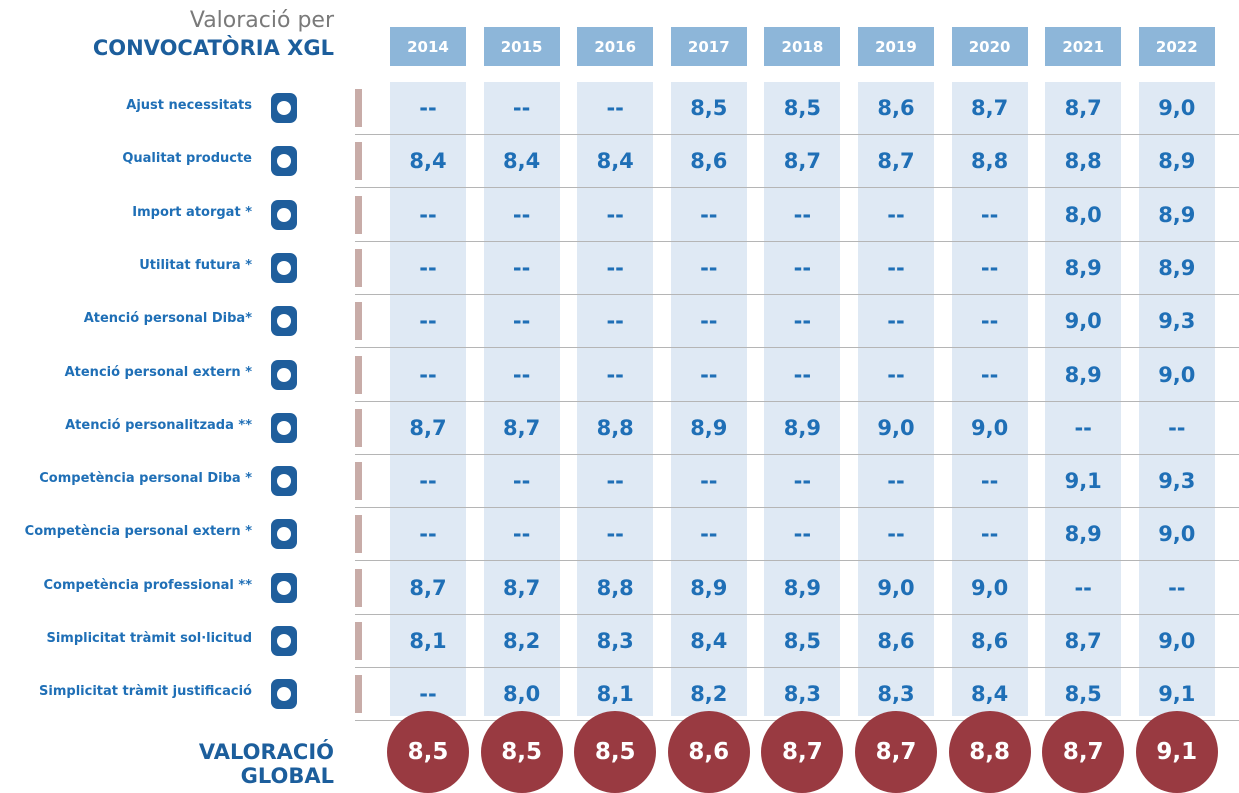  Describe the element at coordinates (989, 752) in the screenshot. I see `global-value: 8,8` at that location.